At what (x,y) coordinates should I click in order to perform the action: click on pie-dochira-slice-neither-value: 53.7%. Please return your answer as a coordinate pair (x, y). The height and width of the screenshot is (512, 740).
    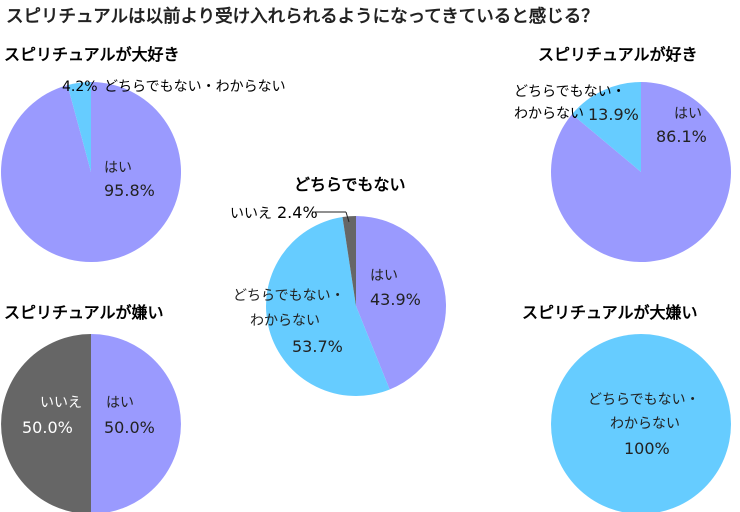
    Looking at the image, I should click on (317, 346).